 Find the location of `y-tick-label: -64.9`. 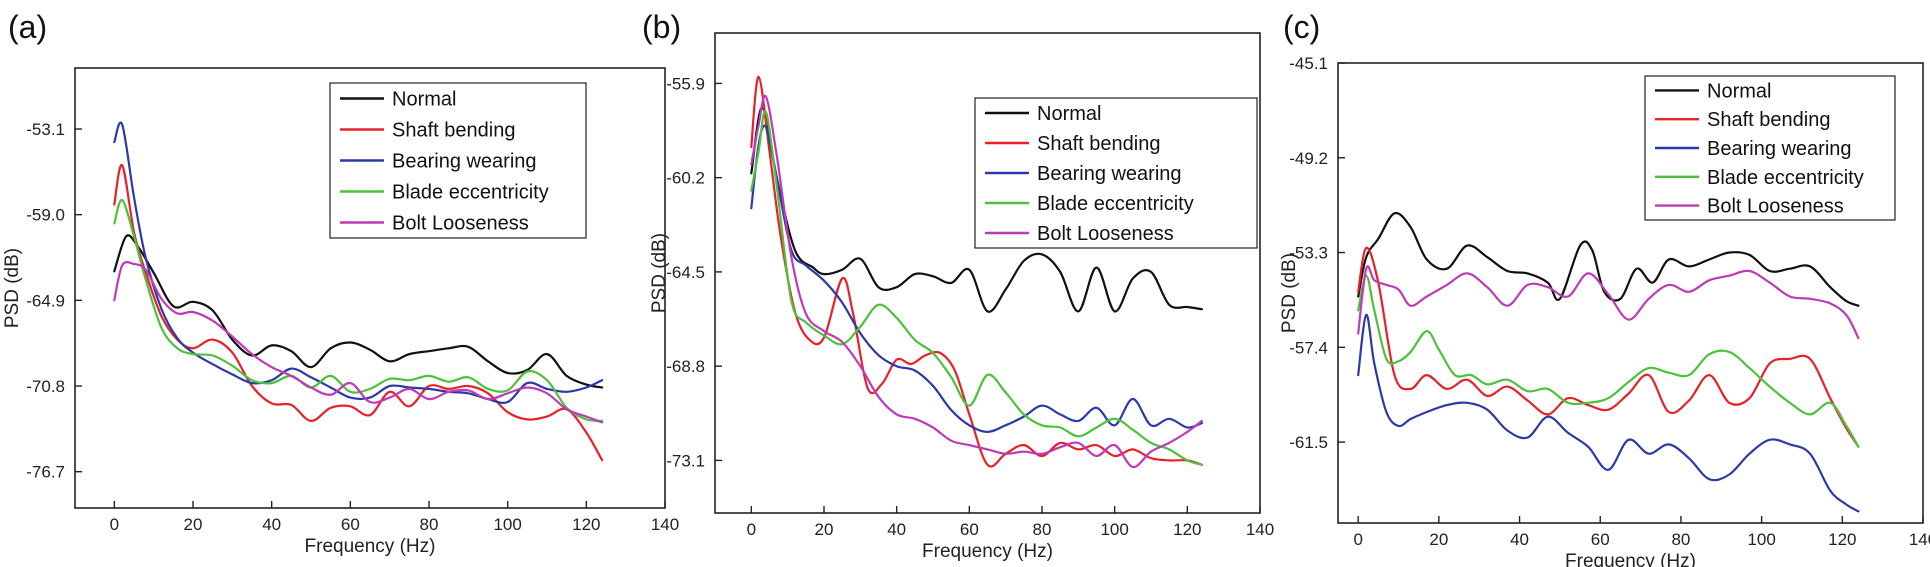

y-tick-label: -64.9 is located at coordinates (45, 300).